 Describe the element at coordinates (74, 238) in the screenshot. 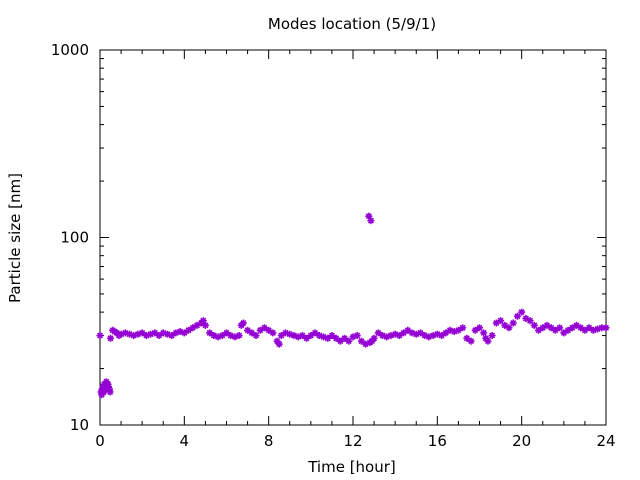

I see `y-tick-label: 100` at that location.